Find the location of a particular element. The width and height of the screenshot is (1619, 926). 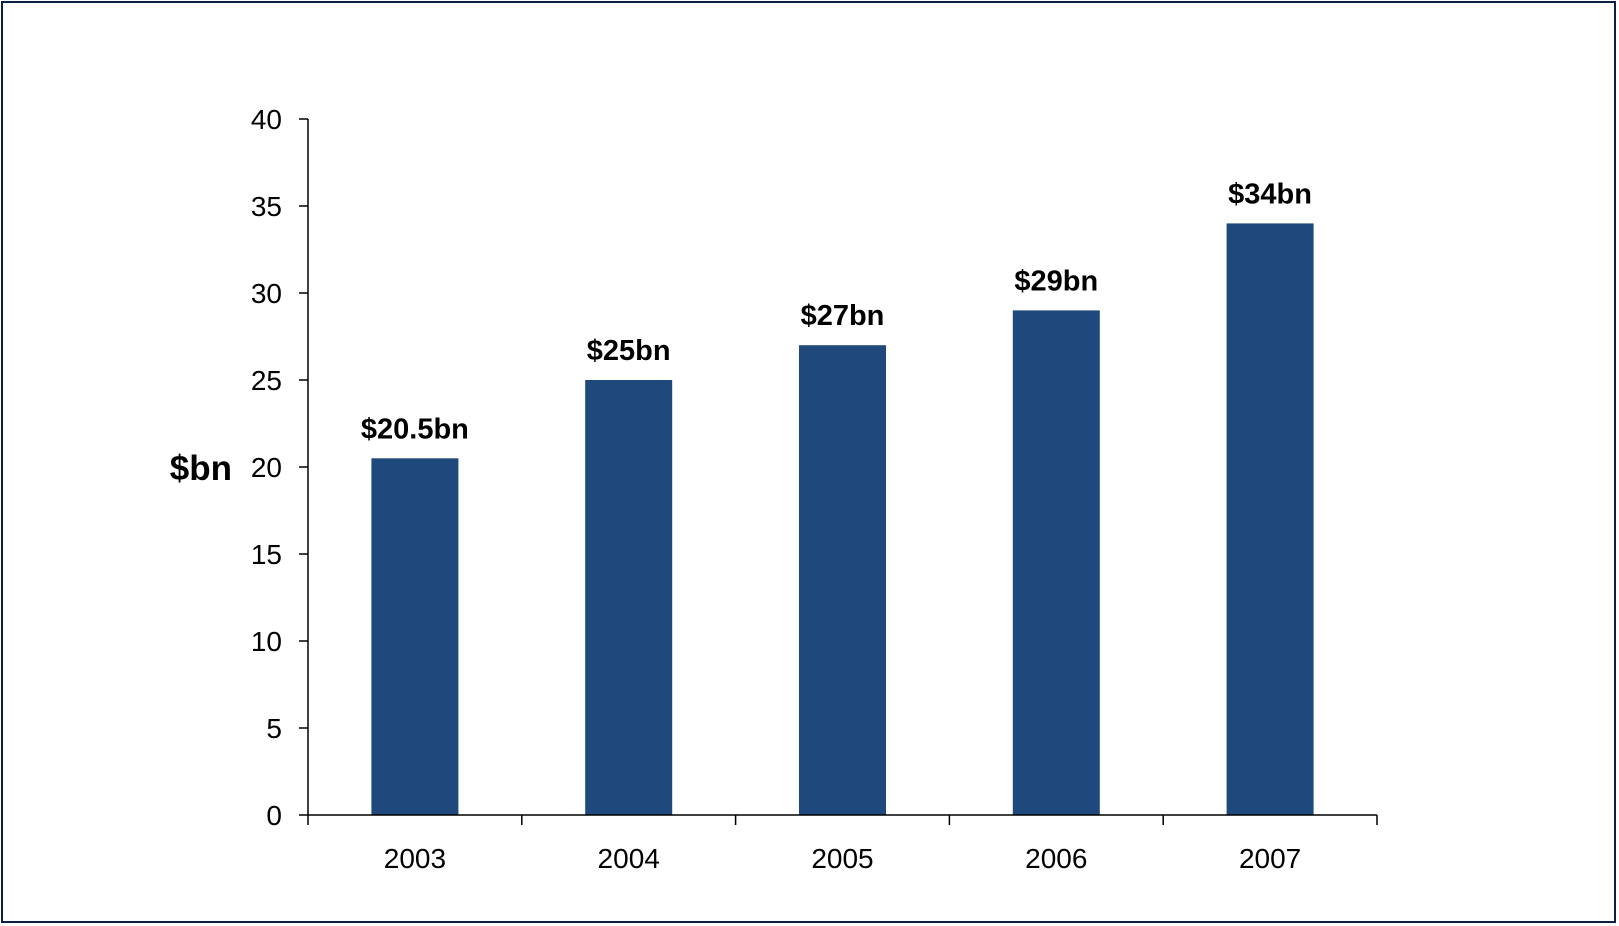

bar-2007 is located at coordinates (1270, 519).